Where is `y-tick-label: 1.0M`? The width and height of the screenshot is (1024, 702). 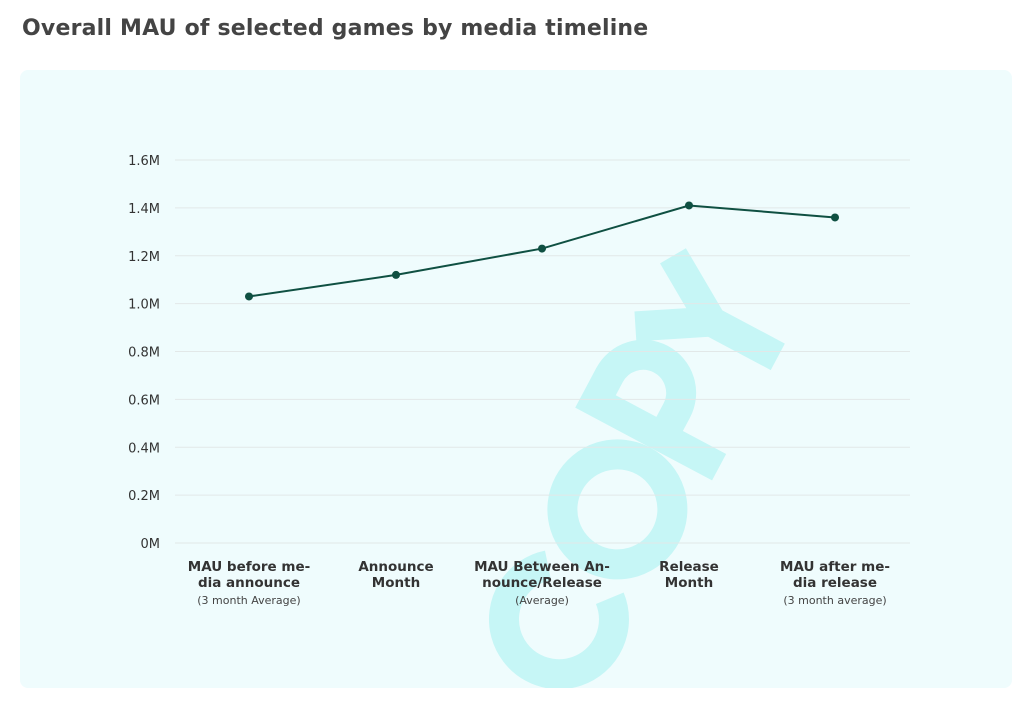 y-tick-label: 1.0M is located at coordinates (144, 305).